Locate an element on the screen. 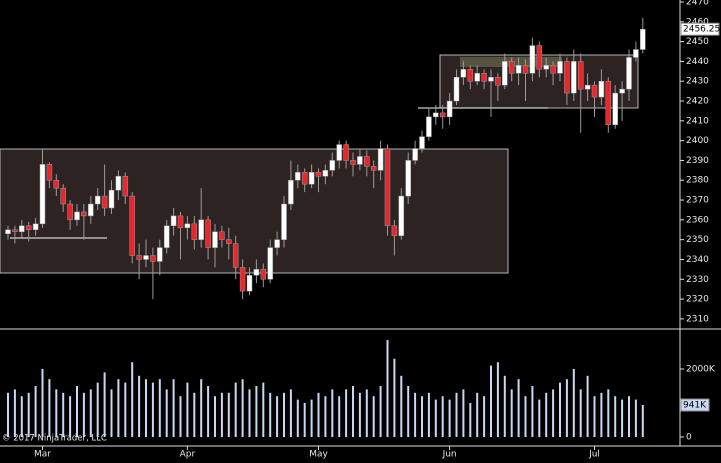 This screenshot has height=463, width=721. y-tick-label: 2430 is located at coordinates (697, 82).